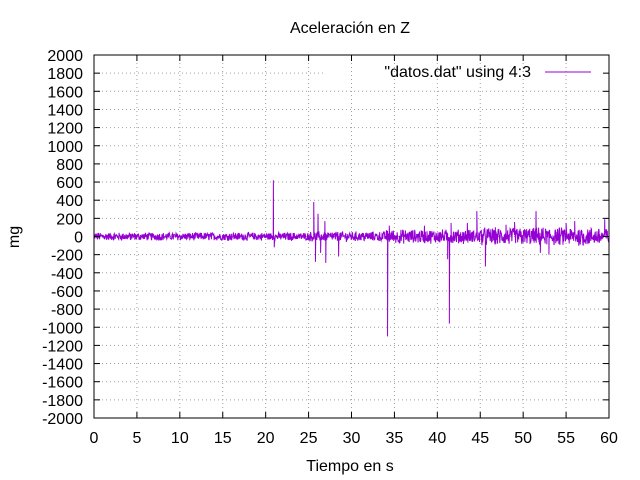 Image resolution: width=640 pixels, height=480 pixels. What do you see at coordinates (65, 74) in the screenshot?
I see `y-tick-label: 1800` at bounding box center [65, 74].